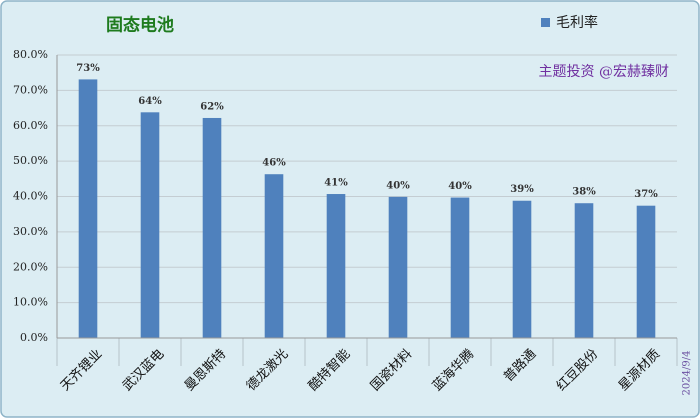 This screenshot has height=418, width=700. What do you see at coordinates (30, 266) in the screenshot?
I see `y-tick-label: 20.0%` at bounding box center [30, 266].